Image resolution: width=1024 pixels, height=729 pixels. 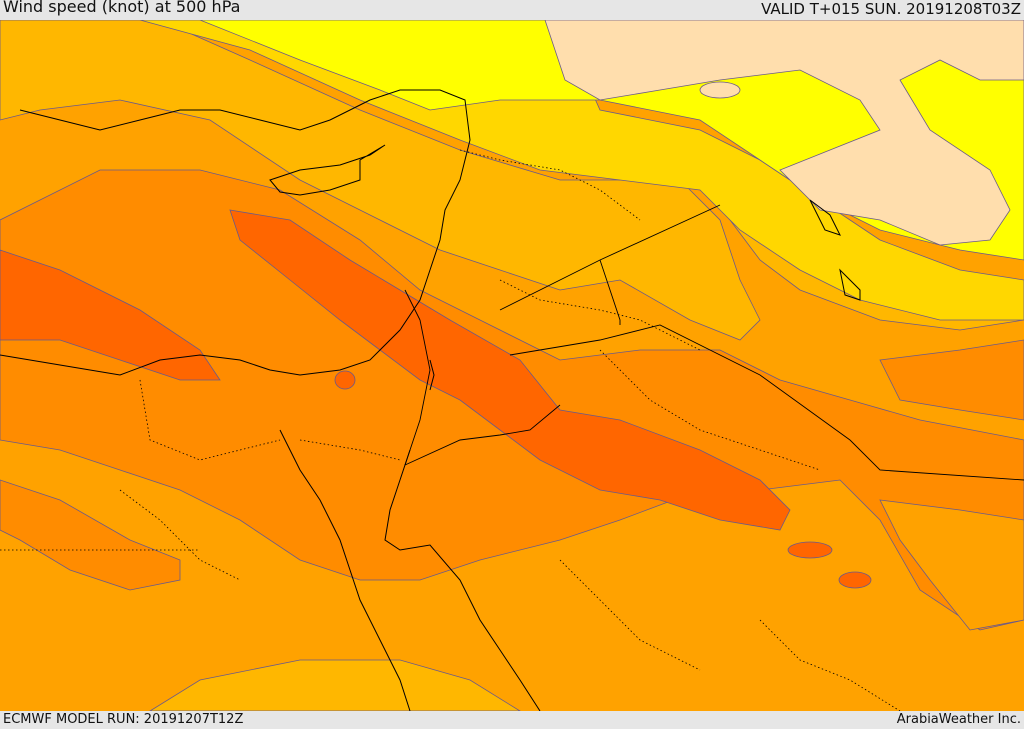 What do you see at coordinates (90, 535) in the screenshot?
I see `band-dark-orange-sw` at bounding box center [90, 535].